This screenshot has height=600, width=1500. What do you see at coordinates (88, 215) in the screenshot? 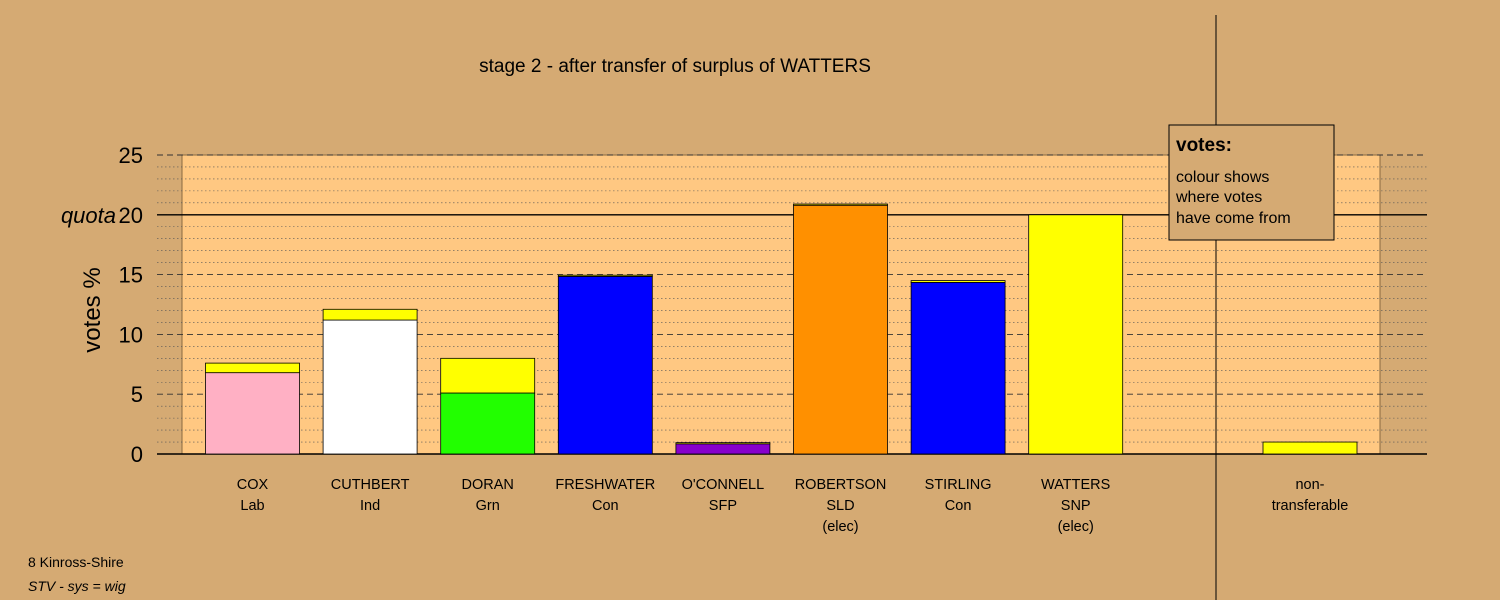
I see `quota-label: quota` at bounding box center [88, 215].